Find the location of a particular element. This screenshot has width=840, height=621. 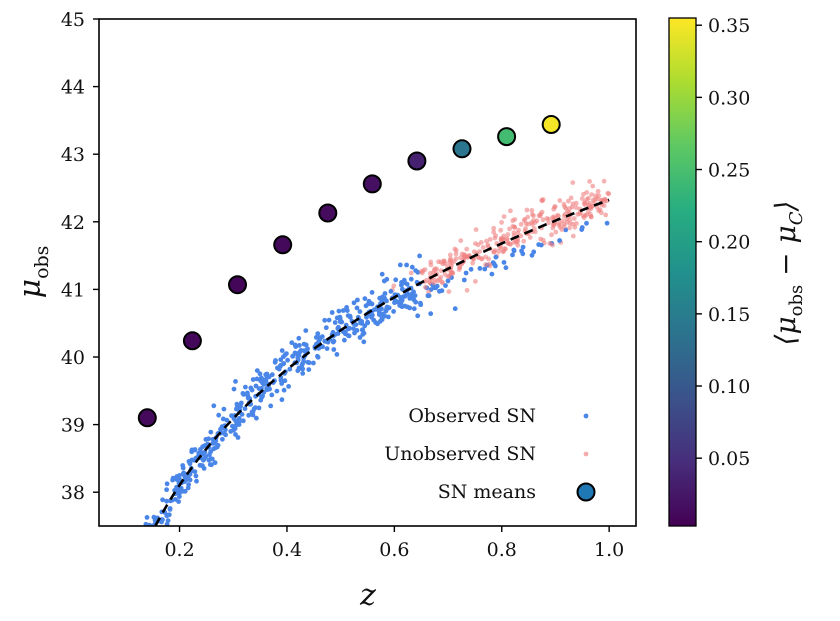

colorbar-tick-label: 0.25 is located at coordinates (729, 171).